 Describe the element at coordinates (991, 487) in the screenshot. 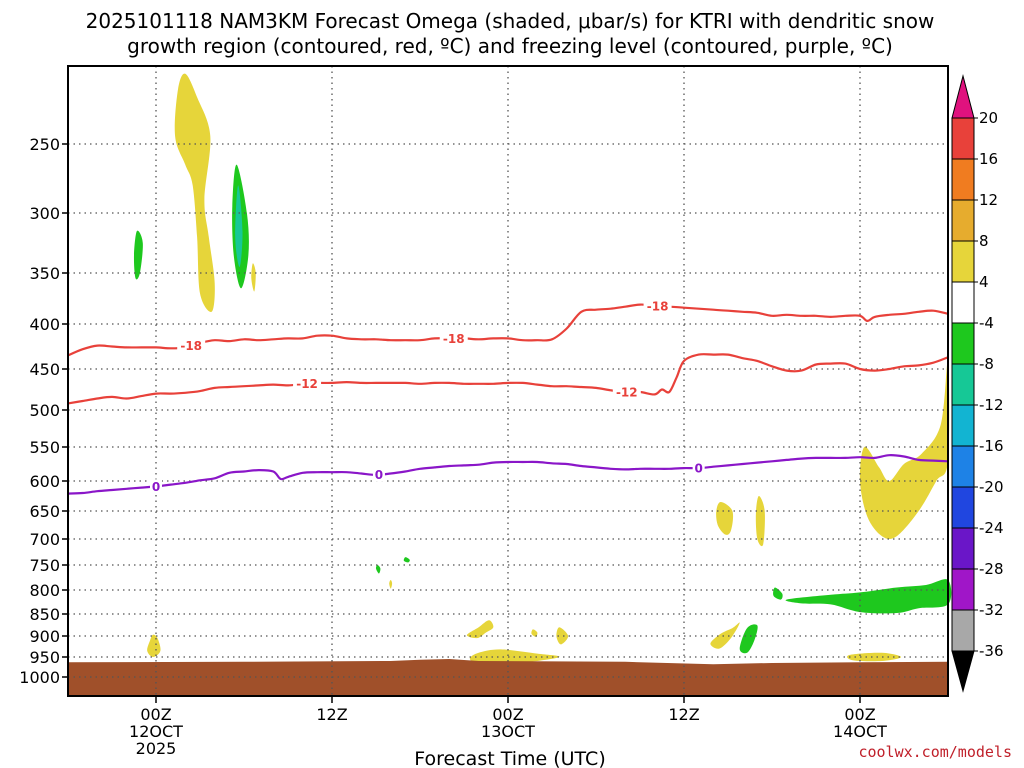

I see `colorbar-label-9: -20` at that location.